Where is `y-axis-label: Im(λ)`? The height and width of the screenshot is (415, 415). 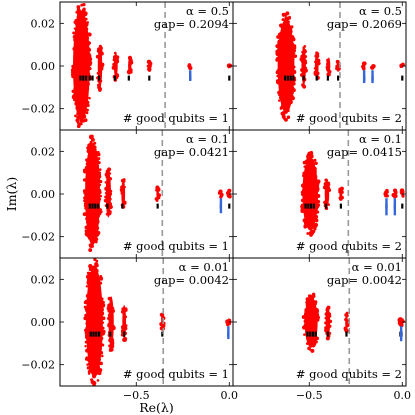 y-axis-label: Im(λ) is located at coordinates (11, 194).